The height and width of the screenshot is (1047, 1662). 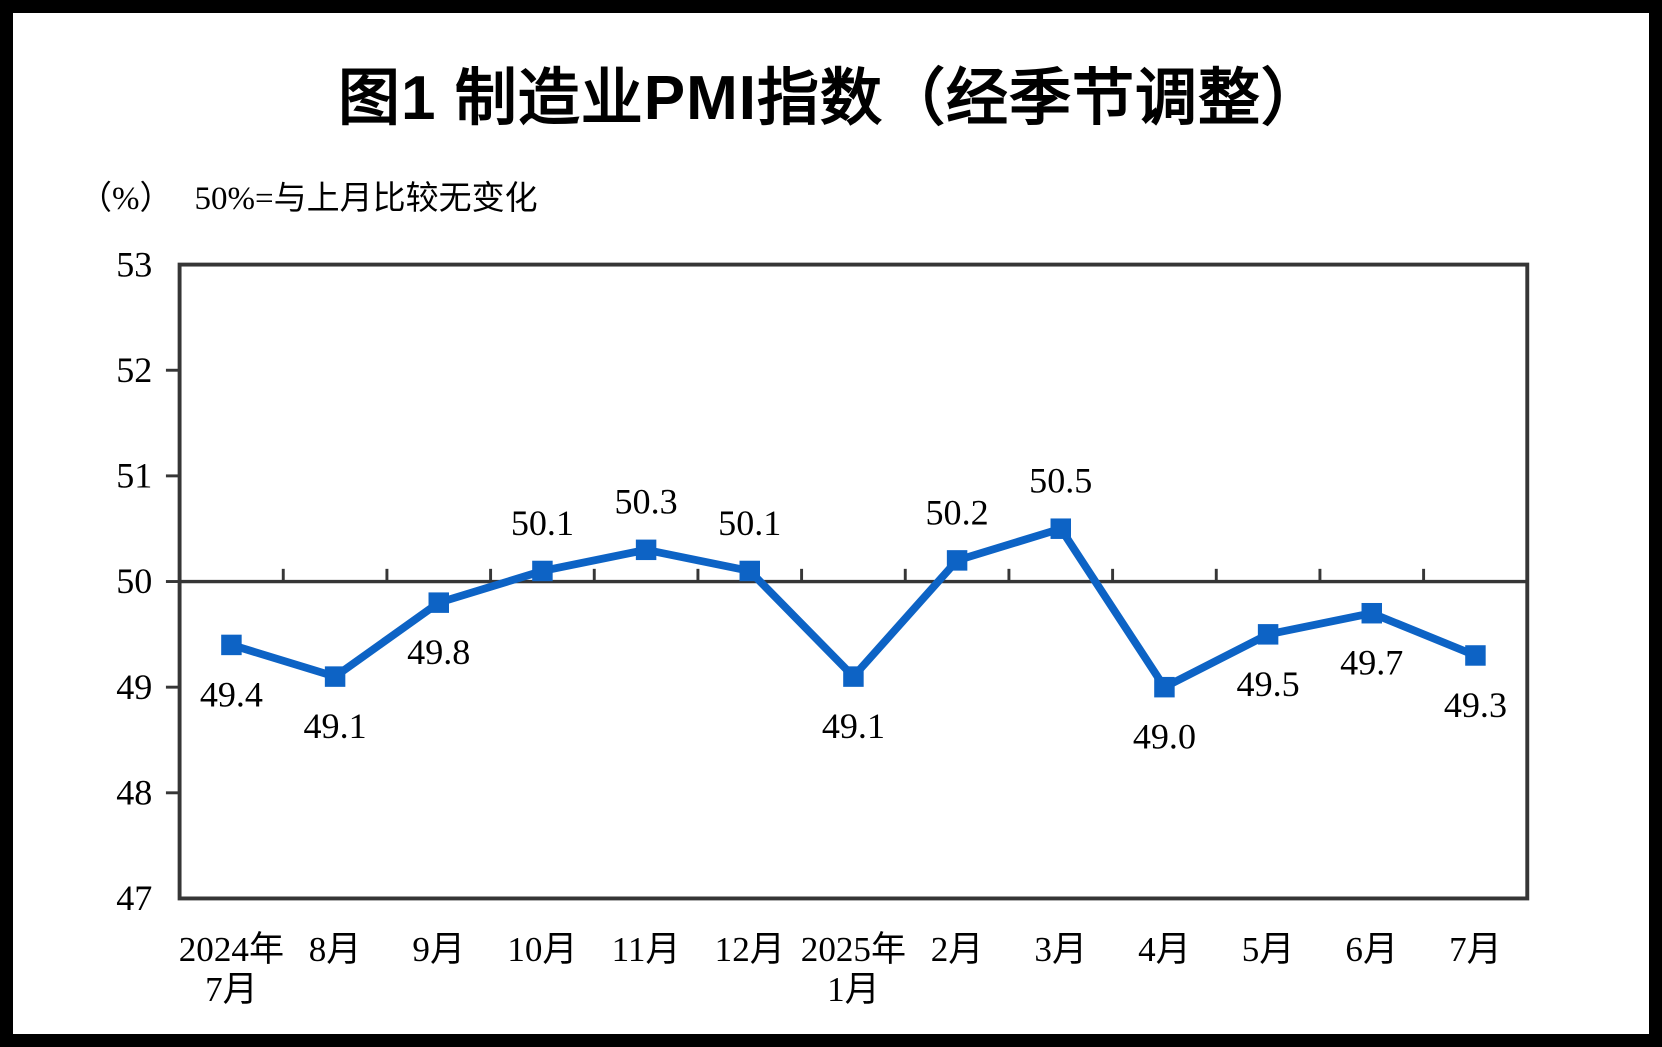 I want to click on x-axis-label: 3月, so click(x=1060, y=949).